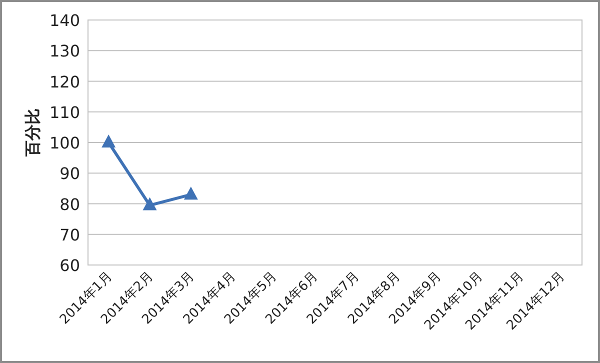 The height and width of the screenshot is (363, 600). I want to click on y-tick-label: 90, so click(70, 174).